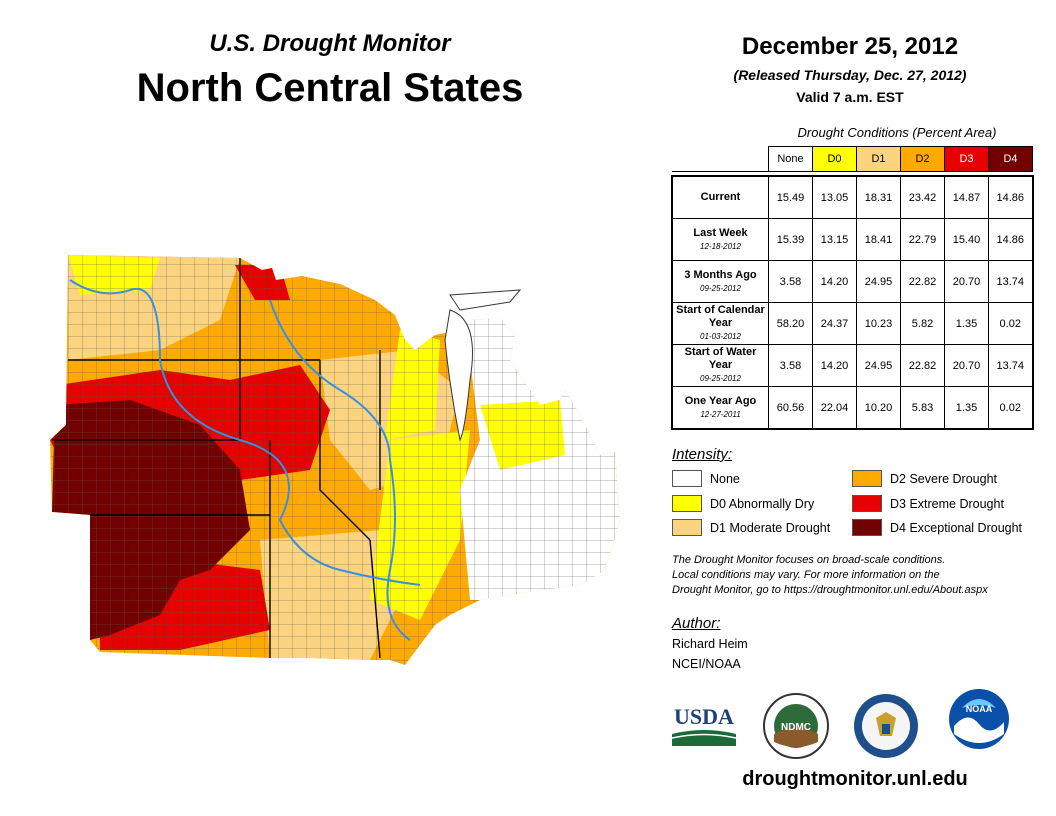 This screenshot has height=816, width=1056. I want to click on table-cell: 23.42, so click(922, 197).